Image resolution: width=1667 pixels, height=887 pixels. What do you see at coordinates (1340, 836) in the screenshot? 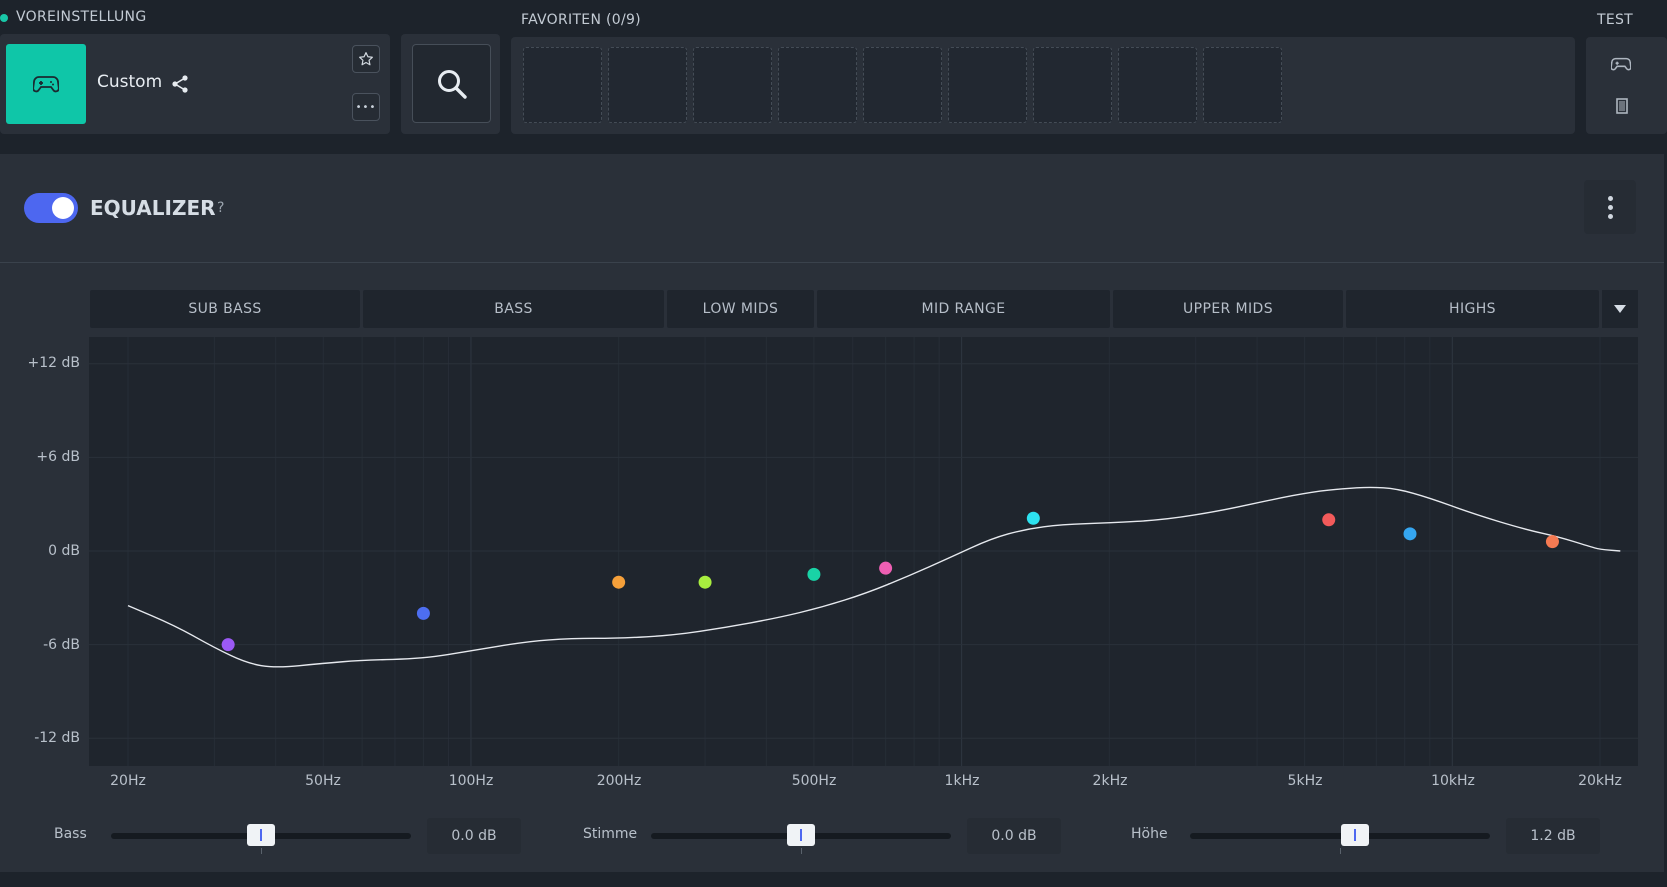
I see `hoehe-slider` at bounding box center [1340, 836].